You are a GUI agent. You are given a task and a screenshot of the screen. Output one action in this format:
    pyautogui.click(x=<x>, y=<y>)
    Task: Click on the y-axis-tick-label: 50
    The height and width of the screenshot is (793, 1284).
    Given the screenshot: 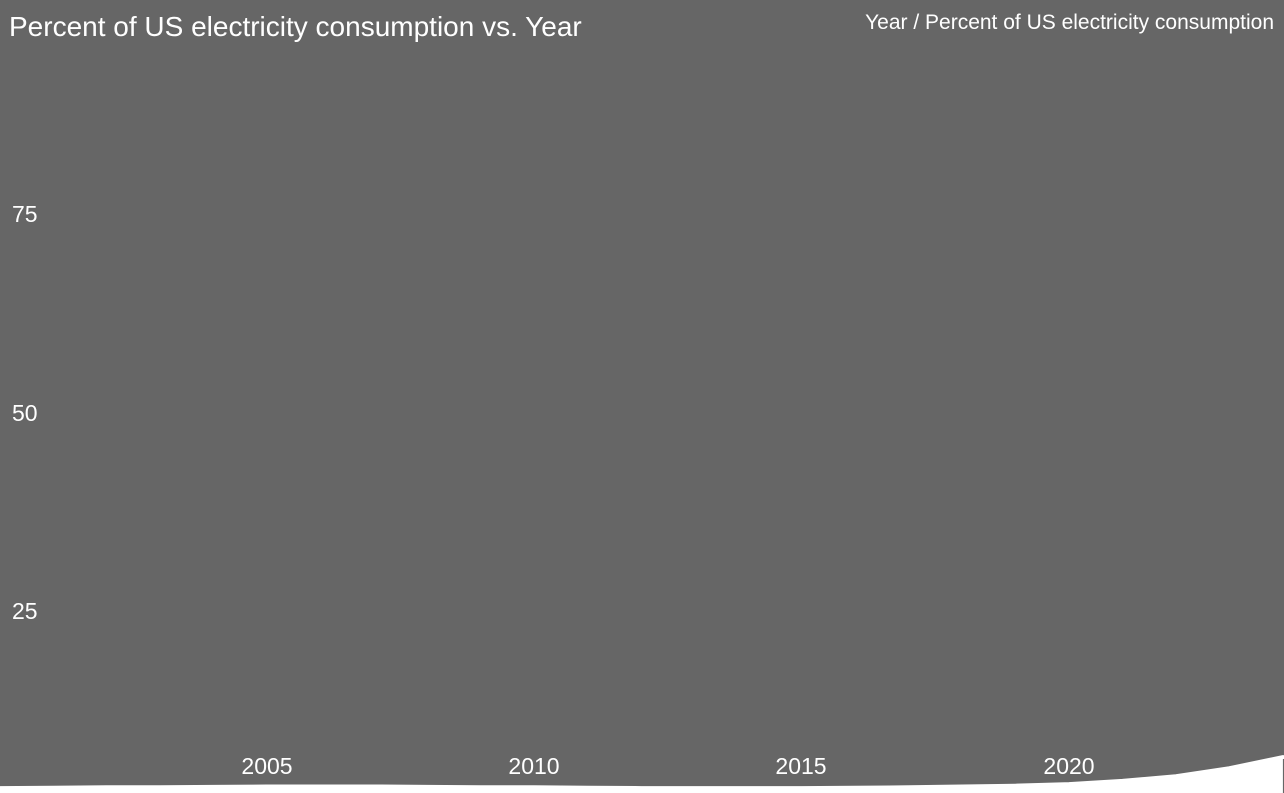 What is the action you would take?
    pyautogui.click(x=25, y=413)
    